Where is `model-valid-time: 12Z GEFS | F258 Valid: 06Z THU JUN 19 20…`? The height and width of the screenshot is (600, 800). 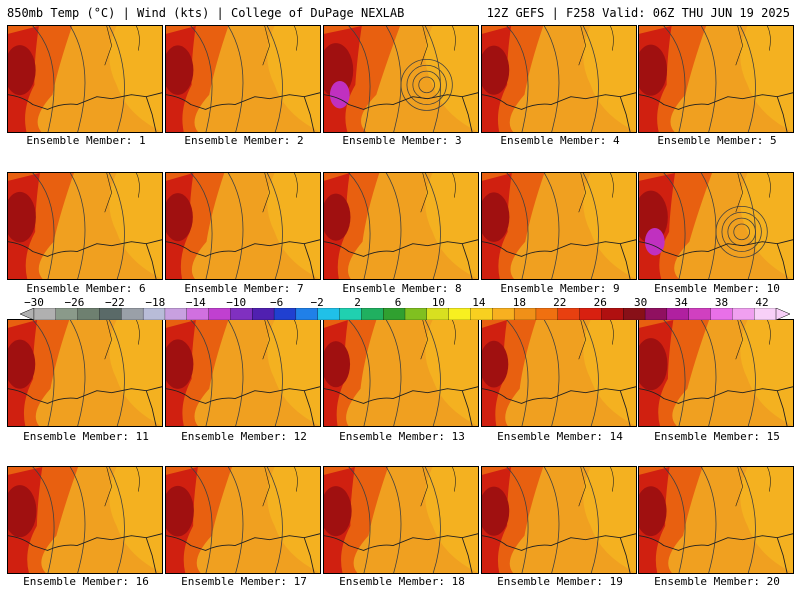
model-valid-time: 12Z GEFS | F258 Valid: 06Z THU JUN 19 20… is located at coordinates (638, 13).